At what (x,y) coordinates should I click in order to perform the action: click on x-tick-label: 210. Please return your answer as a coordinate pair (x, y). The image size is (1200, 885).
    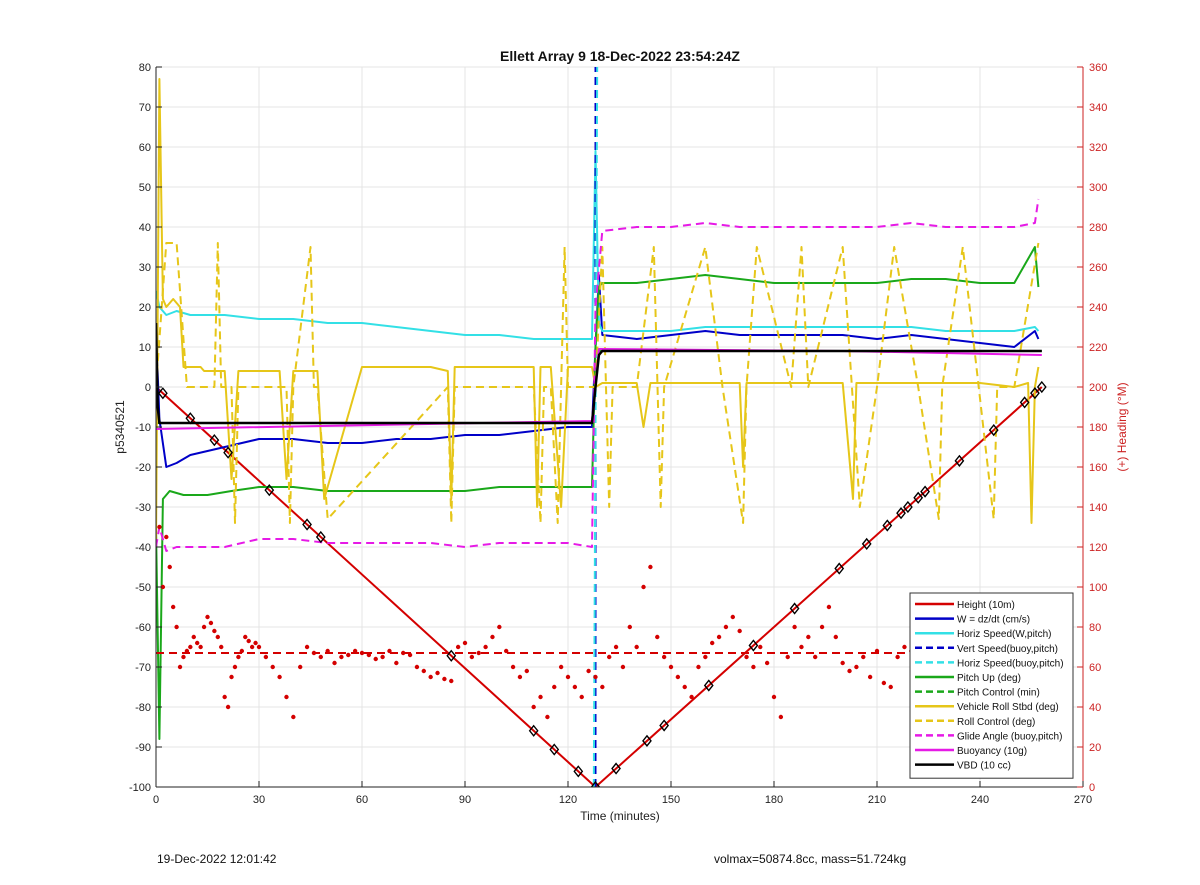
    Looking at the image, I should click on (877, 800).